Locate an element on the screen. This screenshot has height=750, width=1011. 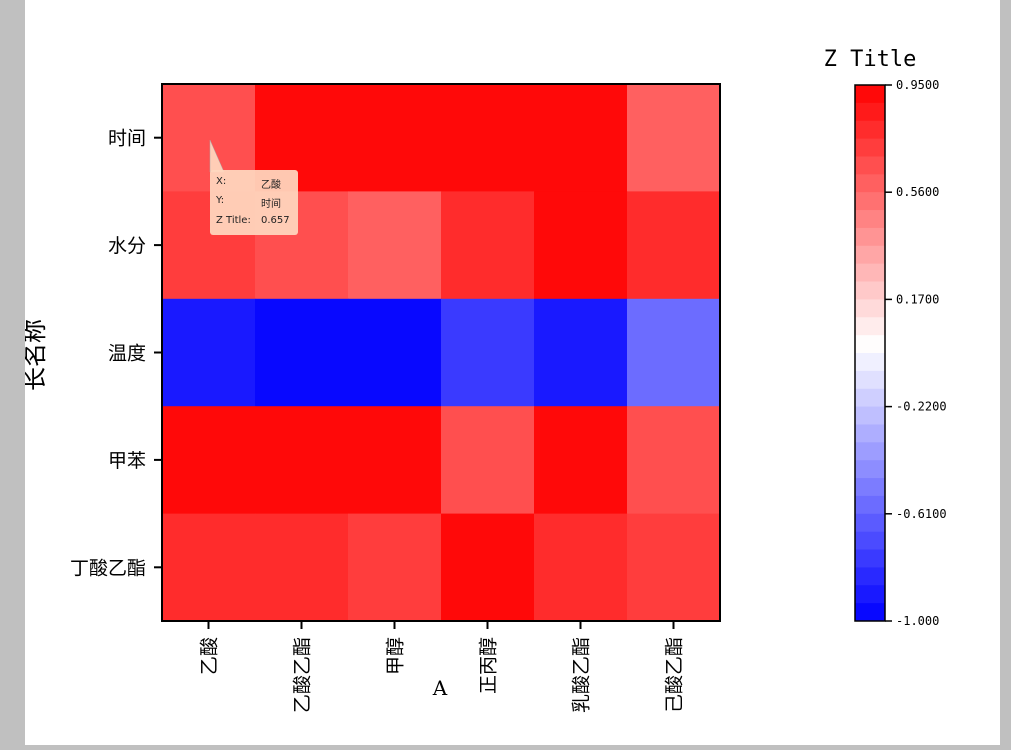
x-tick-label: 乳酸乙酯 is located at coordinates (582, 675).